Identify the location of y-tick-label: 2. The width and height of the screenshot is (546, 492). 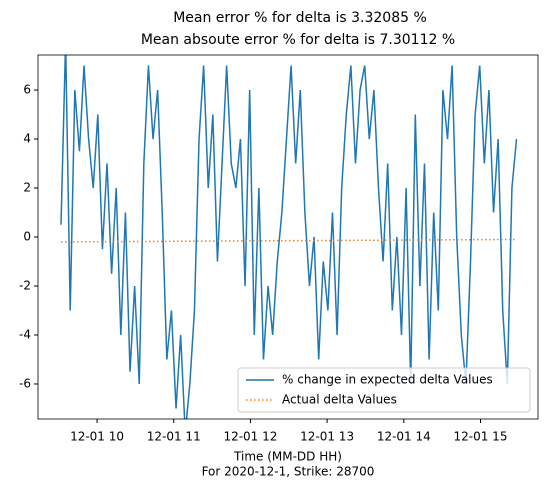
(27, 188).